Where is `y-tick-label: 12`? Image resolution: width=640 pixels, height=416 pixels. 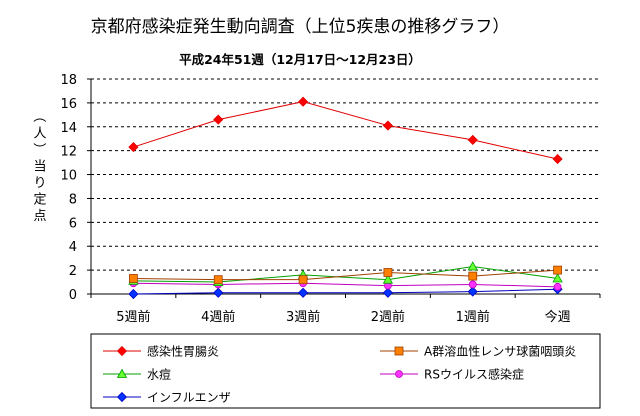
y-tick-label: 12 is located at coordinates (68, 152).